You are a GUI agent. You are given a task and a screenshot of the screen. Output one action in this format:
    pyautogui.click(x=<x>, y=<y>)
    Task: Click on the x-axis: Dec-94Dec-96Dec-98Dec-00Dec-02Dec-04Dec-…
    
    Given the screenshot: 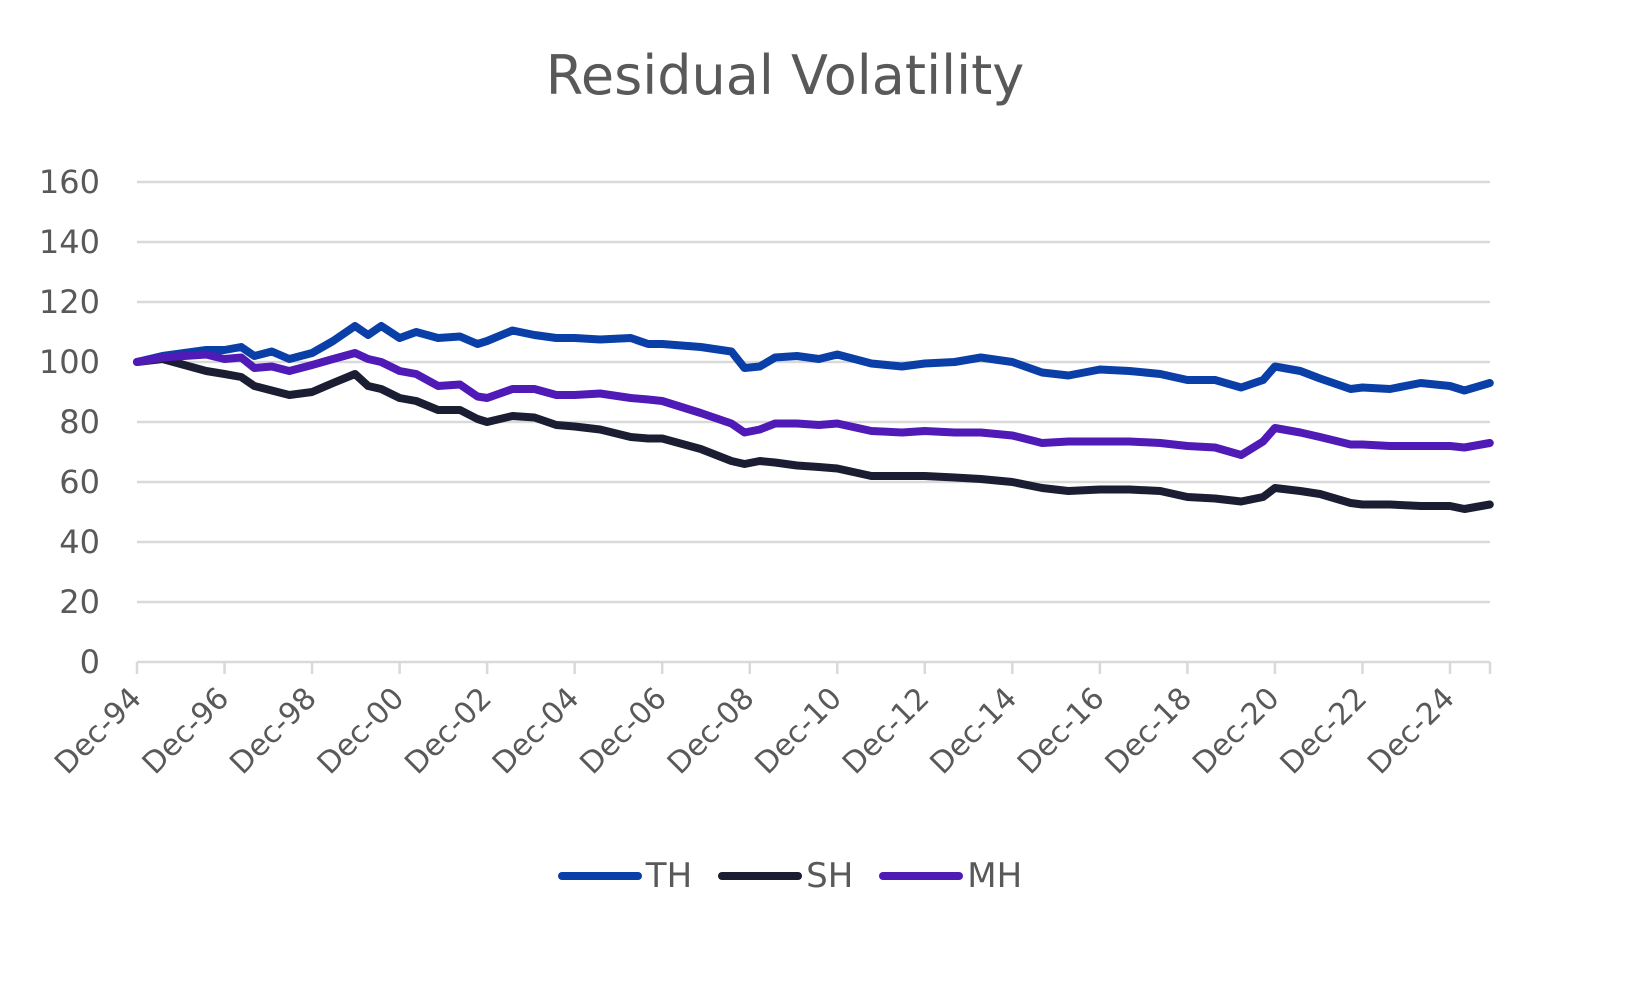 What is the action you would take?
    pyautogui.click(x=770, y=720)
    